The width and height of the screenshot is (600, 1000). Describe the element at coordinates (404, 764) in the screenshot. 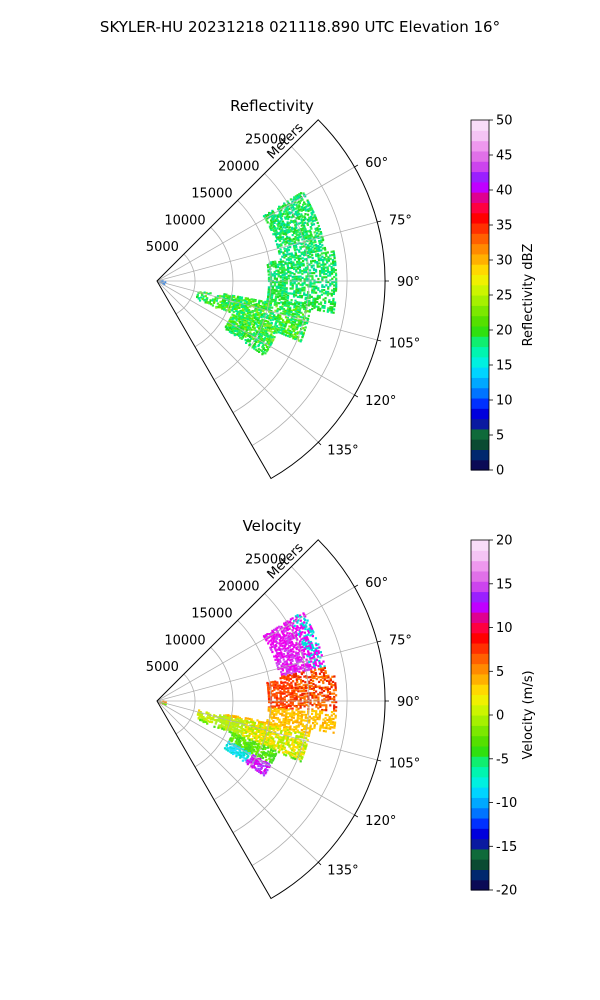

I see `velocity-azimuth-tick: 105°` at that location.